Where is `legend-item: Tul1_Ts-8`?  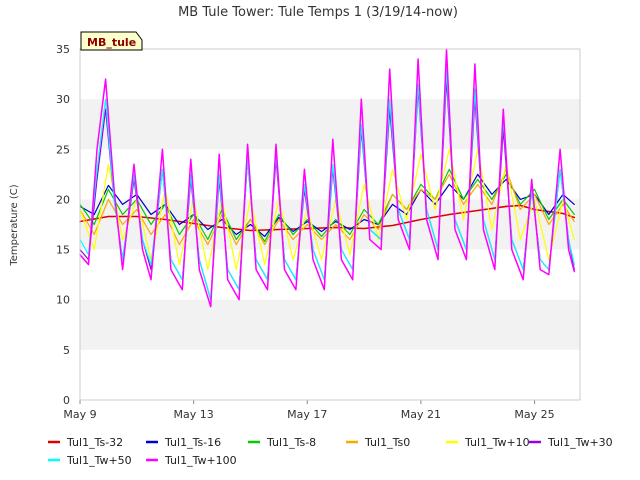
legend-item: Tul1_Ts-8 is located at coordinates (282, 442).